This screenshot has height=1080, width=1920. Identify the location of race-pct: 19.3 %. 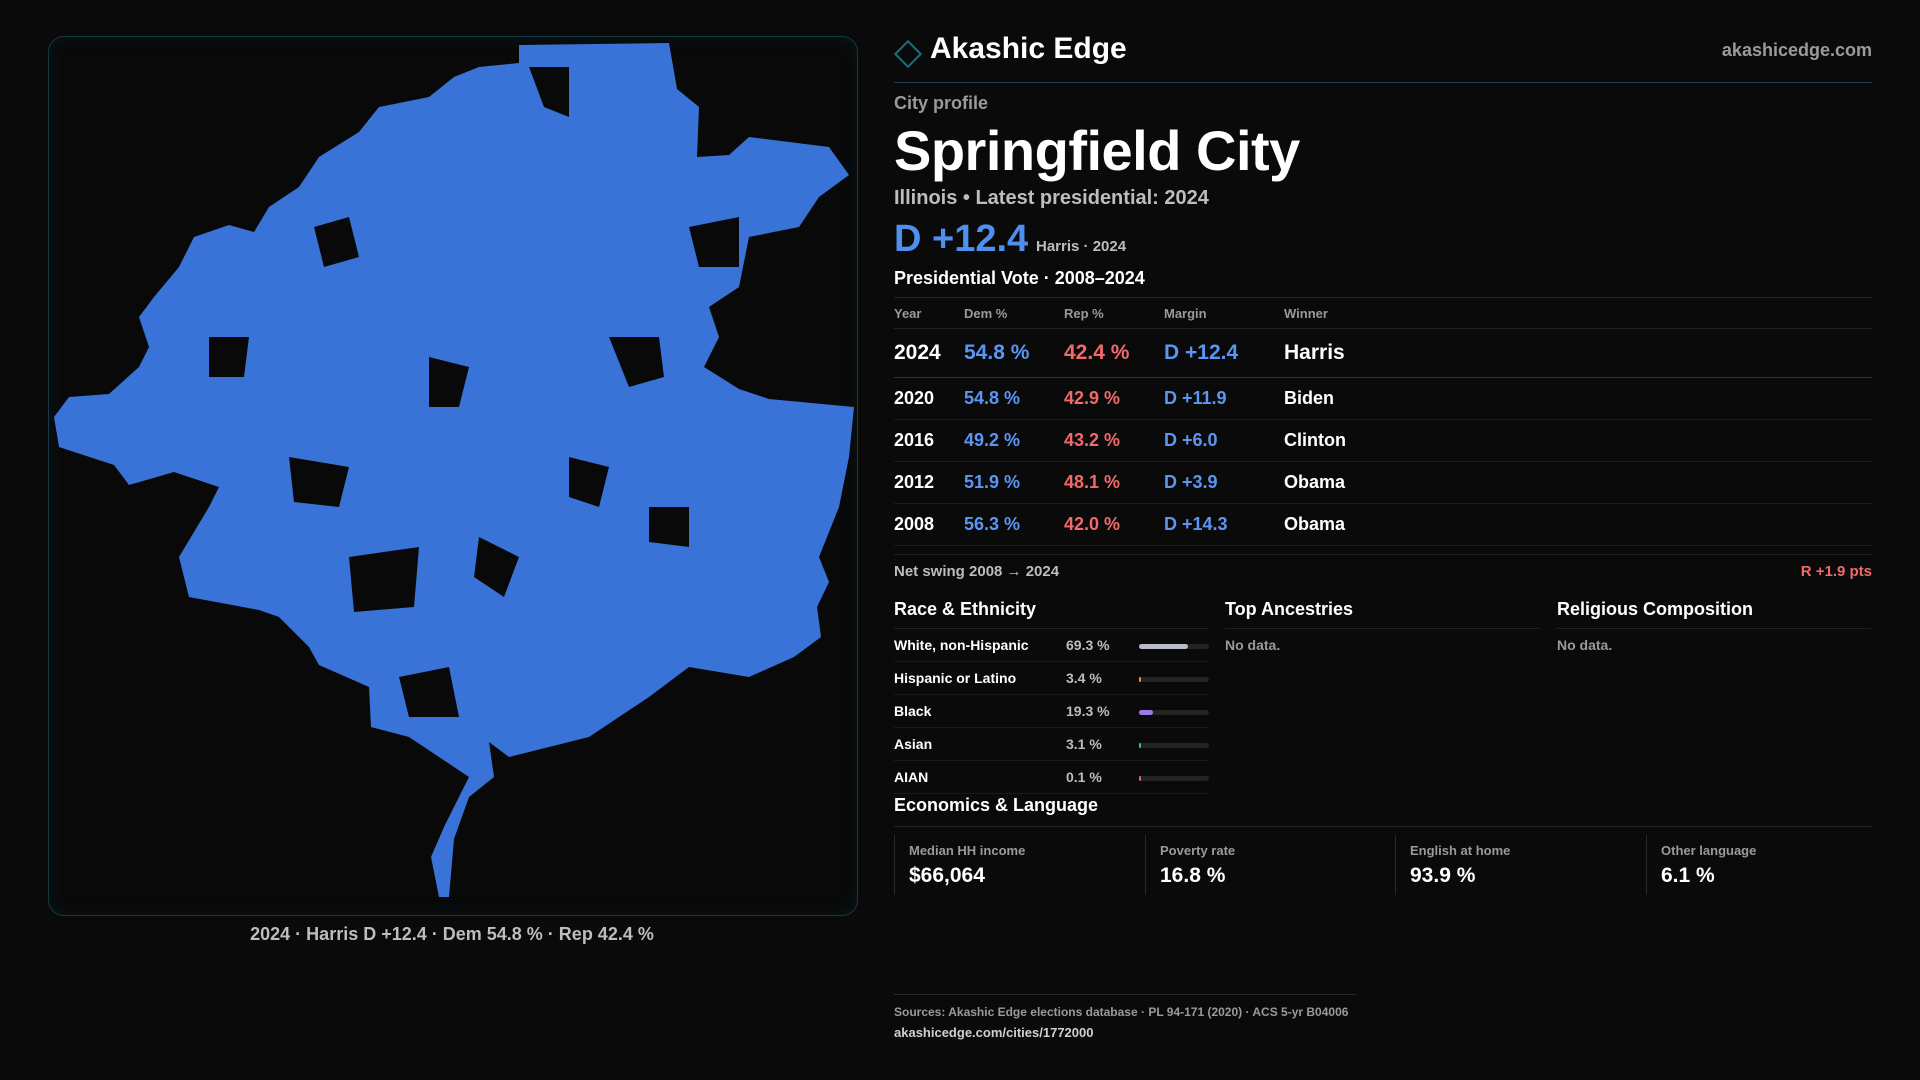
(1088, 711).